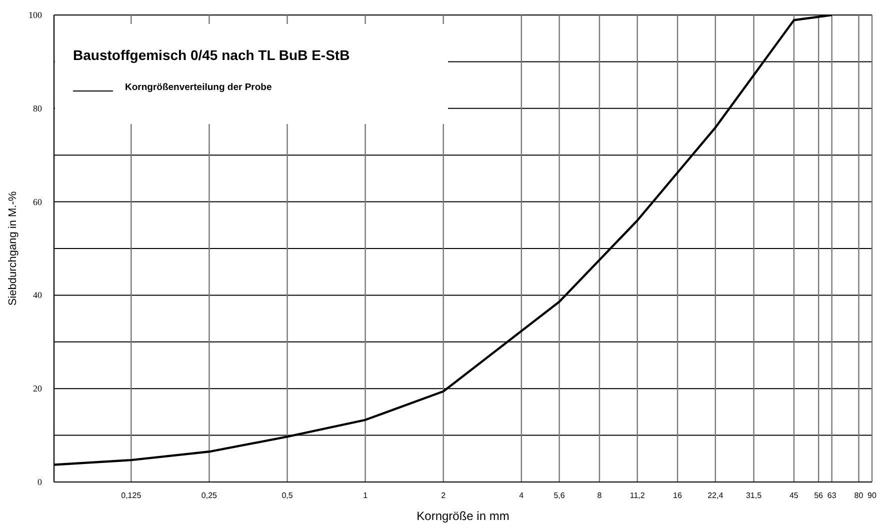 The width and height of the screenshot is (888, 532). Describe the element at coordinates (37, 295) in the screenshot. I see `y-tick-label: 40` at that location.